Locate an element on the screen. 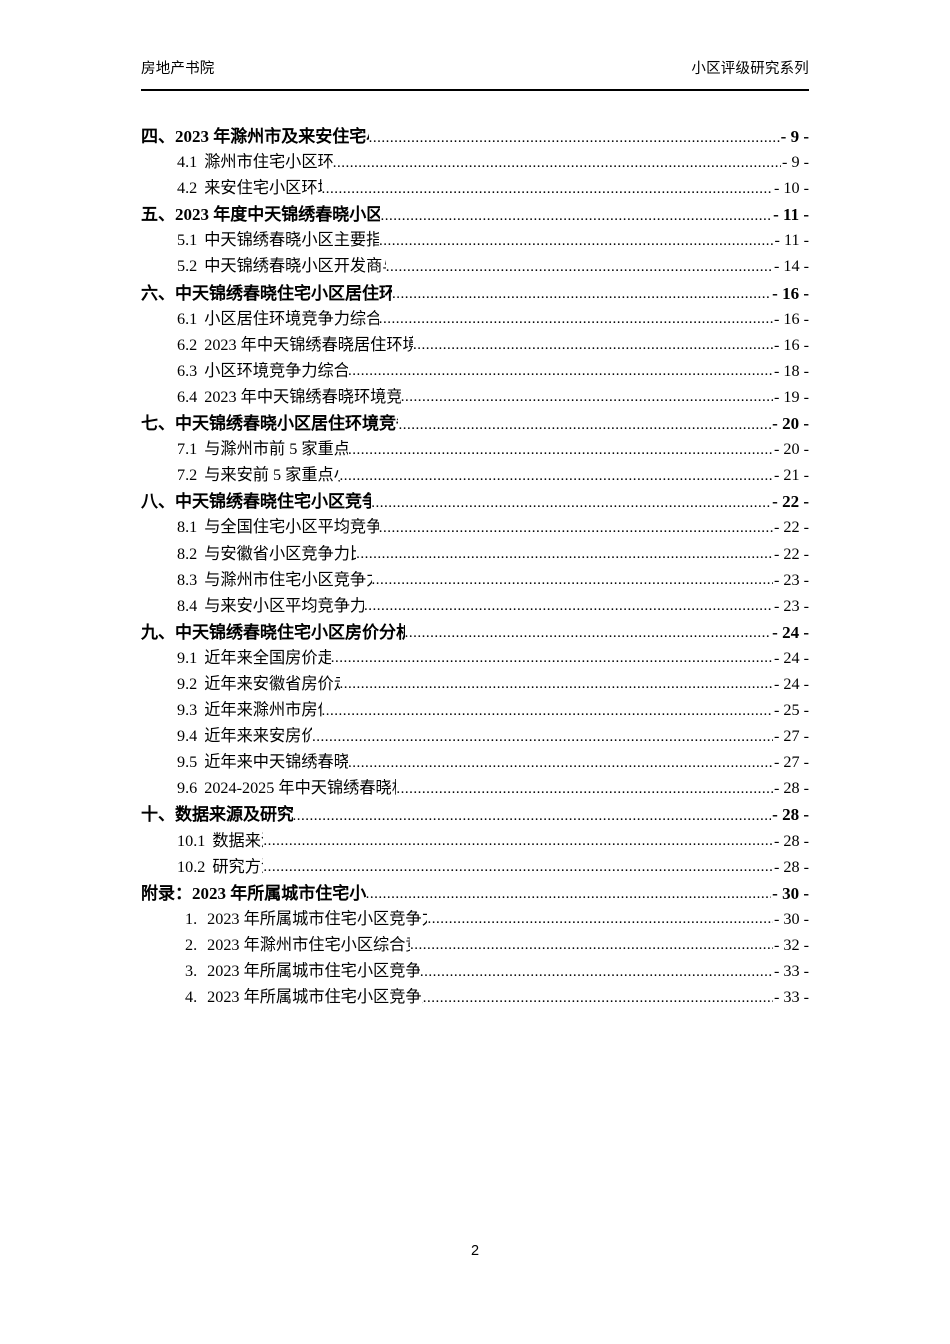  toc-entry-title: 9.5 近年来中天锦绣春晓房价分析 is located at coordinates (262, 760).